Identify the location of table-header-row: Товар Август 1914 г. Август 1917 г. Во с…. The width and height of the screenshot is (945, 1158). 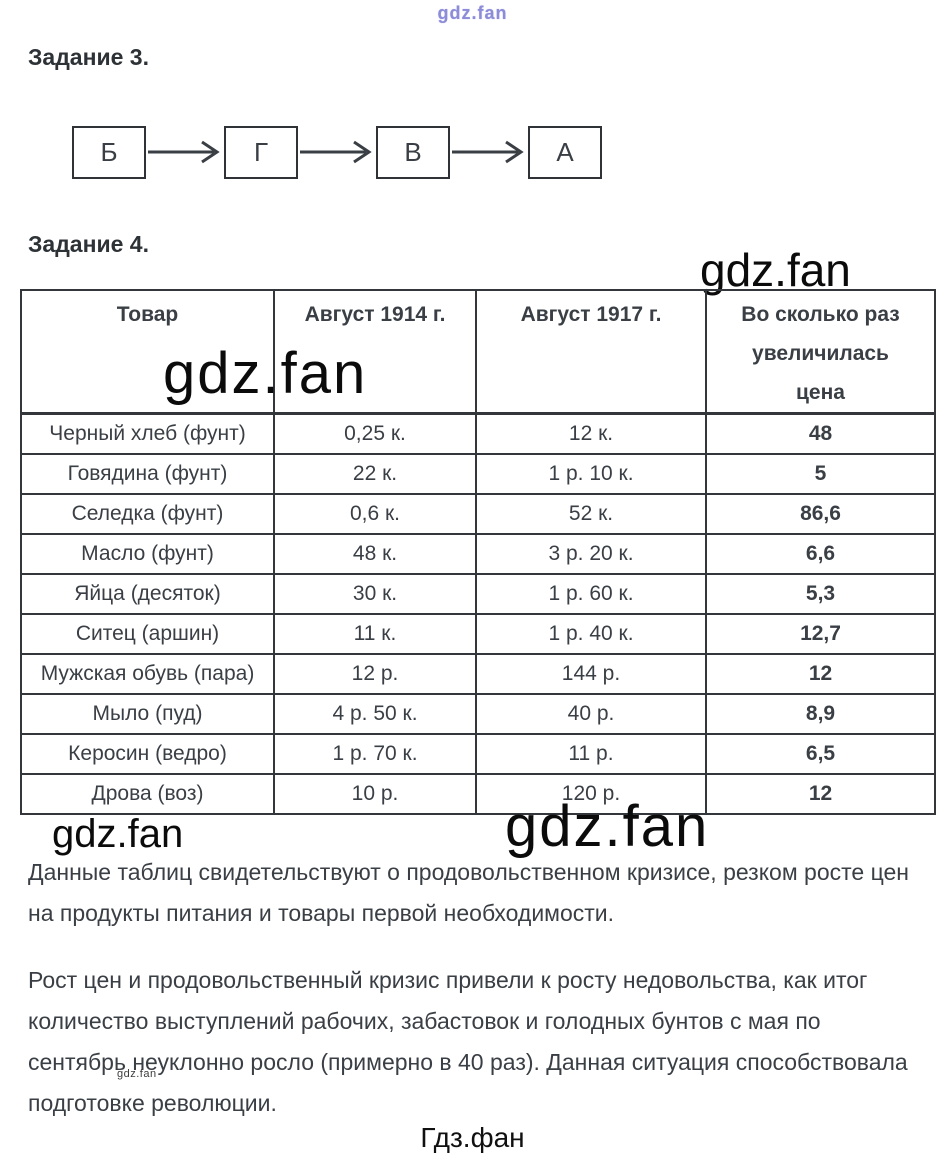
(478, 352).